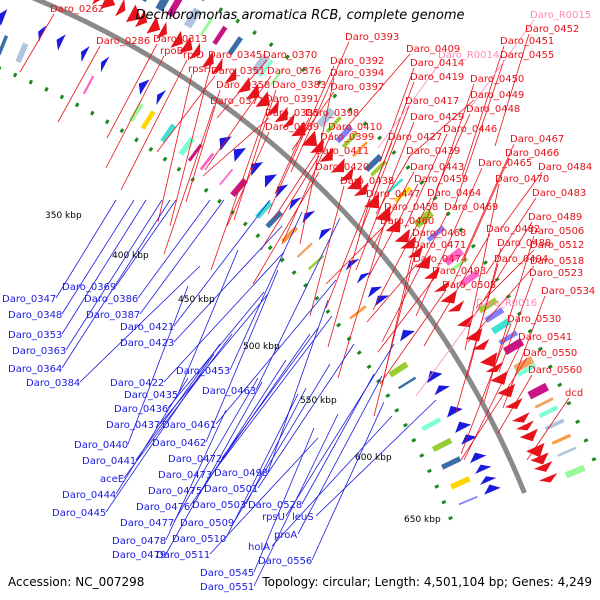 This screenshot has height=600, width=600. Describe the element at coordinates (219, 505) in the screenshot. I see `reverse-gene-label: Daro_0503` at that location.